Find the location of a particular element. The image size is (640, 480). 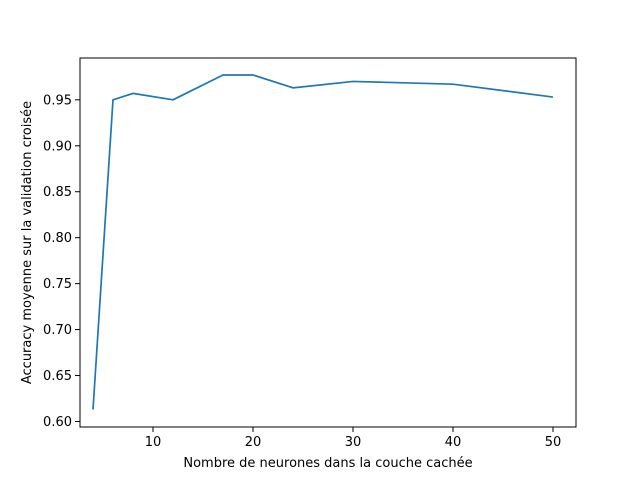

y-tick-label: 0.75 is located at coordinates (57, 284).